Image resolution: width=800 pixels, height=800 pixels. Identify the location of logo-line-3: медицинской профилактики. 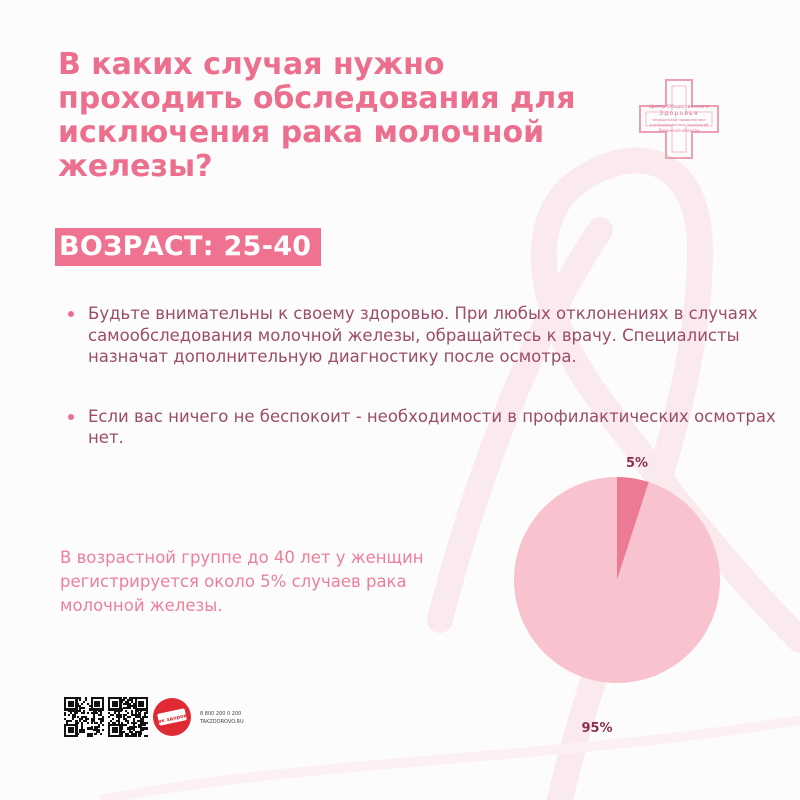
(678, 120).